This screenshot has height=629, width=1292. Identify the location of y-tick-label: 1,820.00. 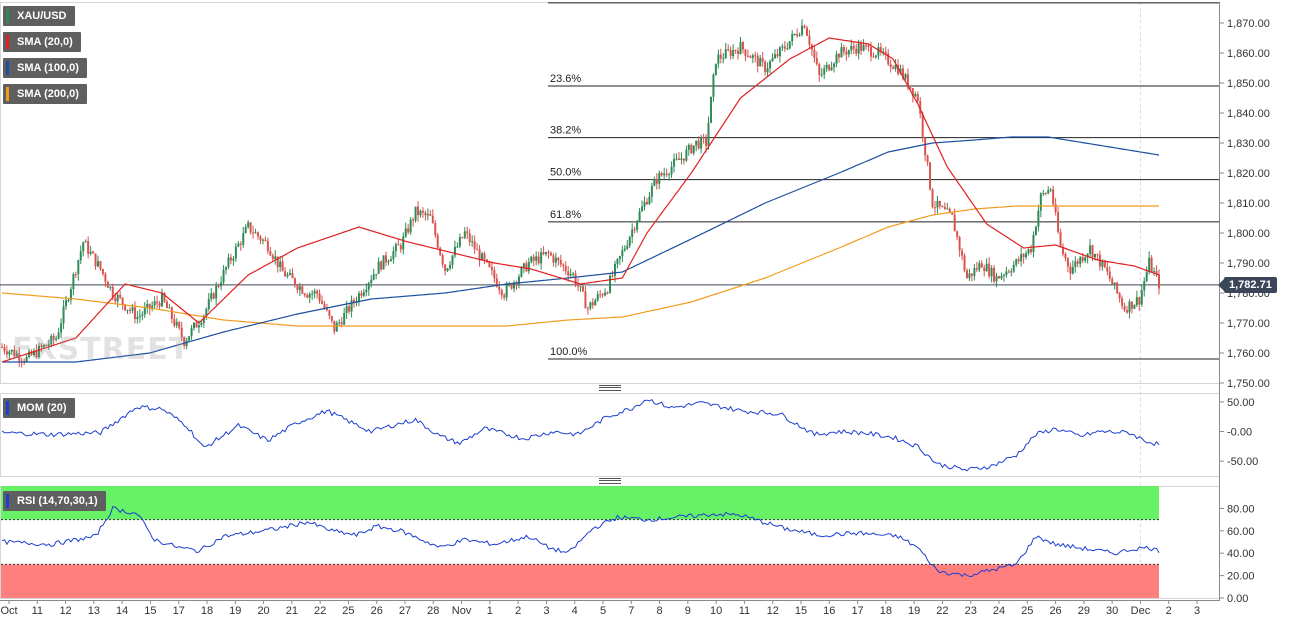
(1248, 174).